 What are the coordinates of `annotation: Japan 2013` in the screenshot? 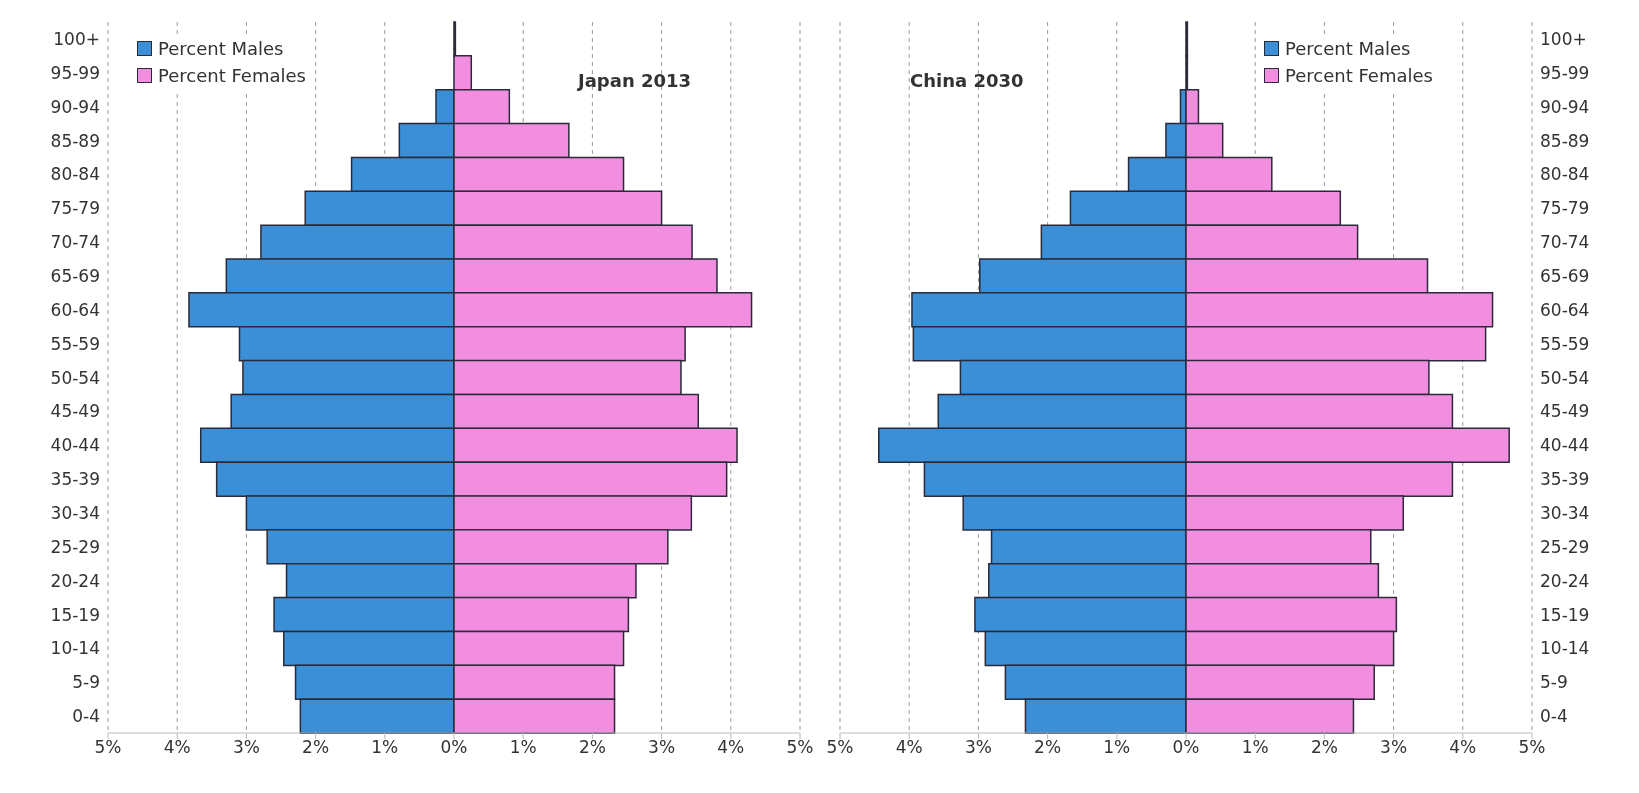 It's located at (635, 80).